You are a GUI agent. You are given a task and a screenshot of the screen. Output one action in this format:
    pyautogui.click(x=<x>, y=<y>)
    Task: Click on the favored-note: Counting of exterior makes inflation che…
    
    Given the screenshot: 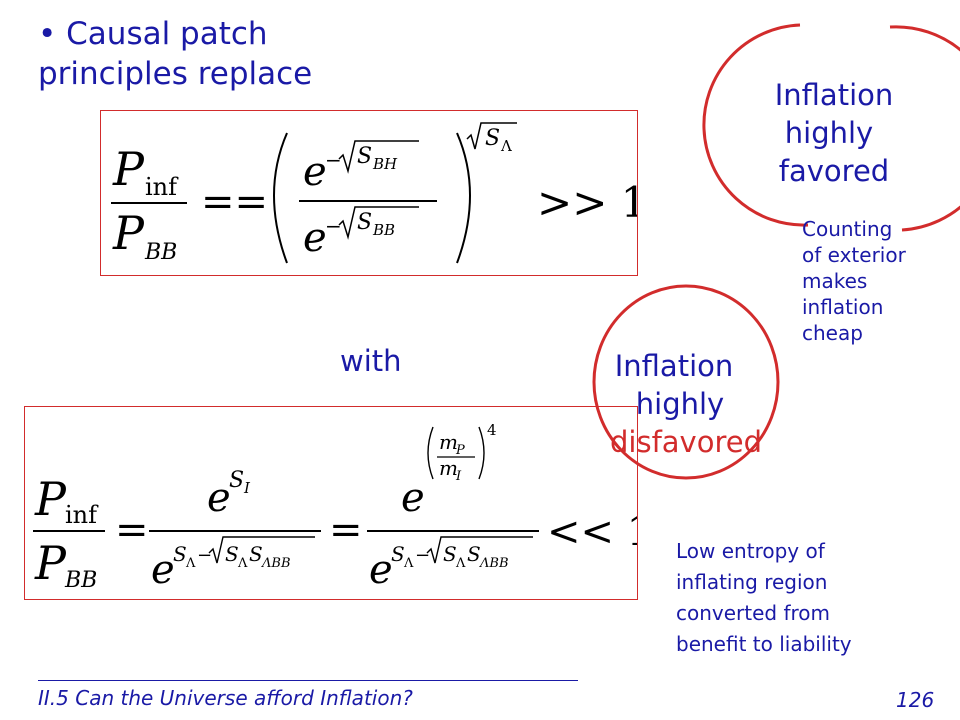 What is the action you would take?
    pyautogui.click(x=877, y=281)
    